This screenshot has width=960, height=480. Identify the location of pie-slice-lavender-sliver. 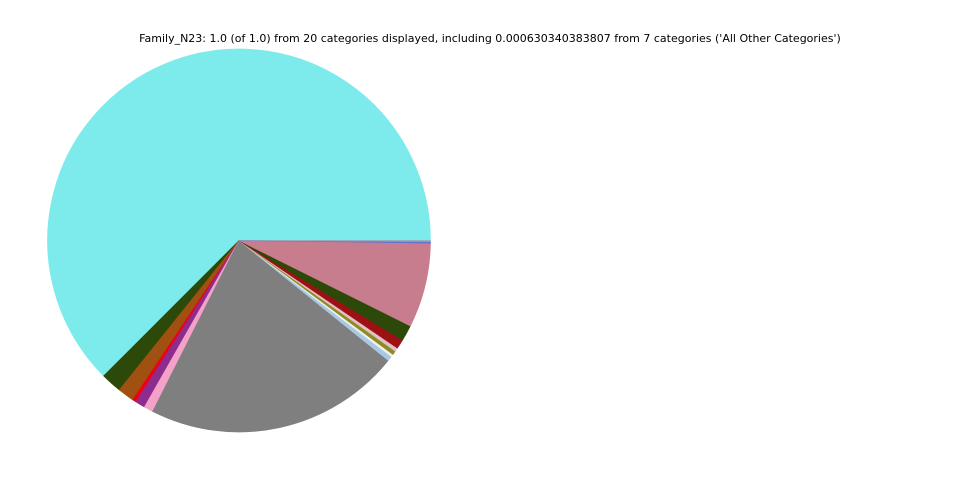
(334, 241).